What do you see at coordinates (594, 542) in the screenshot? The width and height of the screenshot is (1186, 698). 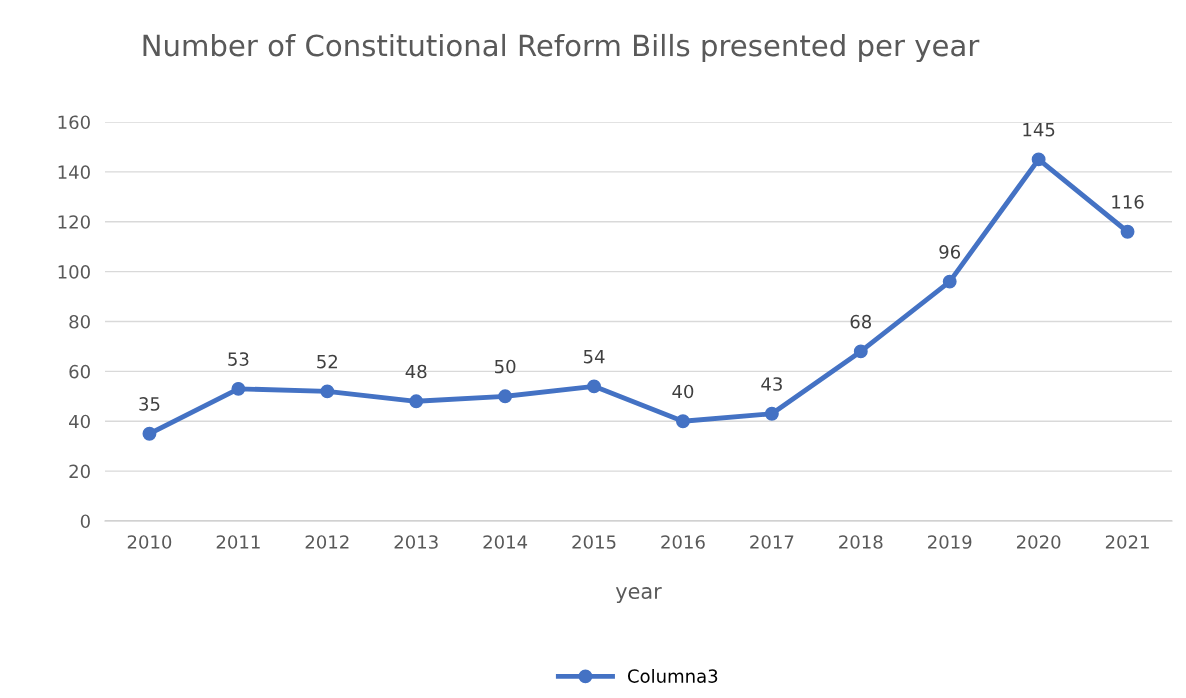 I see `x-tick-label: 2015` at bounding box center [594, 542].